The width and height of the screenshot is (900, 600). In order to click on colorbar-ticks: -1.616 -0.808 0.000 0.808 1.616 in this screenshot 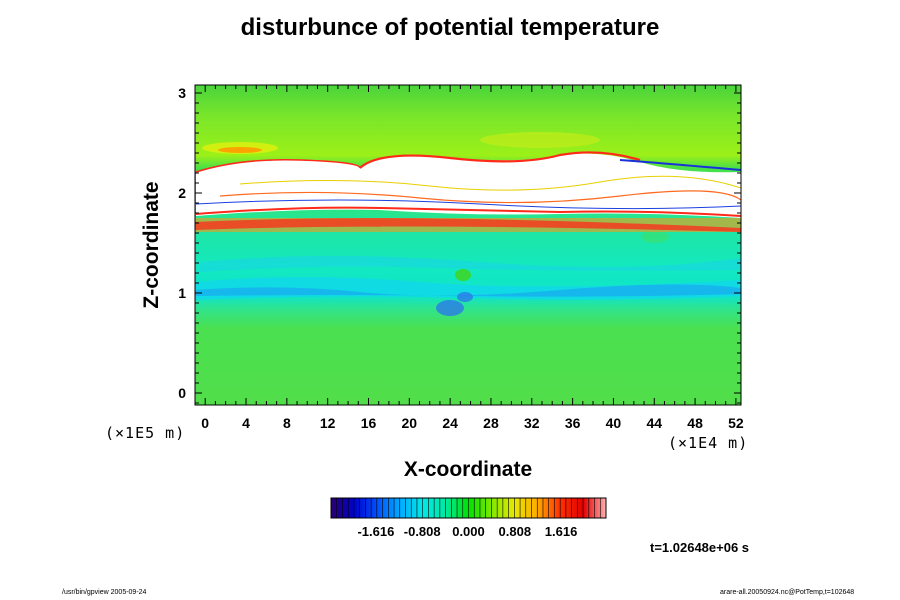, I will do `click(467, 531)`.